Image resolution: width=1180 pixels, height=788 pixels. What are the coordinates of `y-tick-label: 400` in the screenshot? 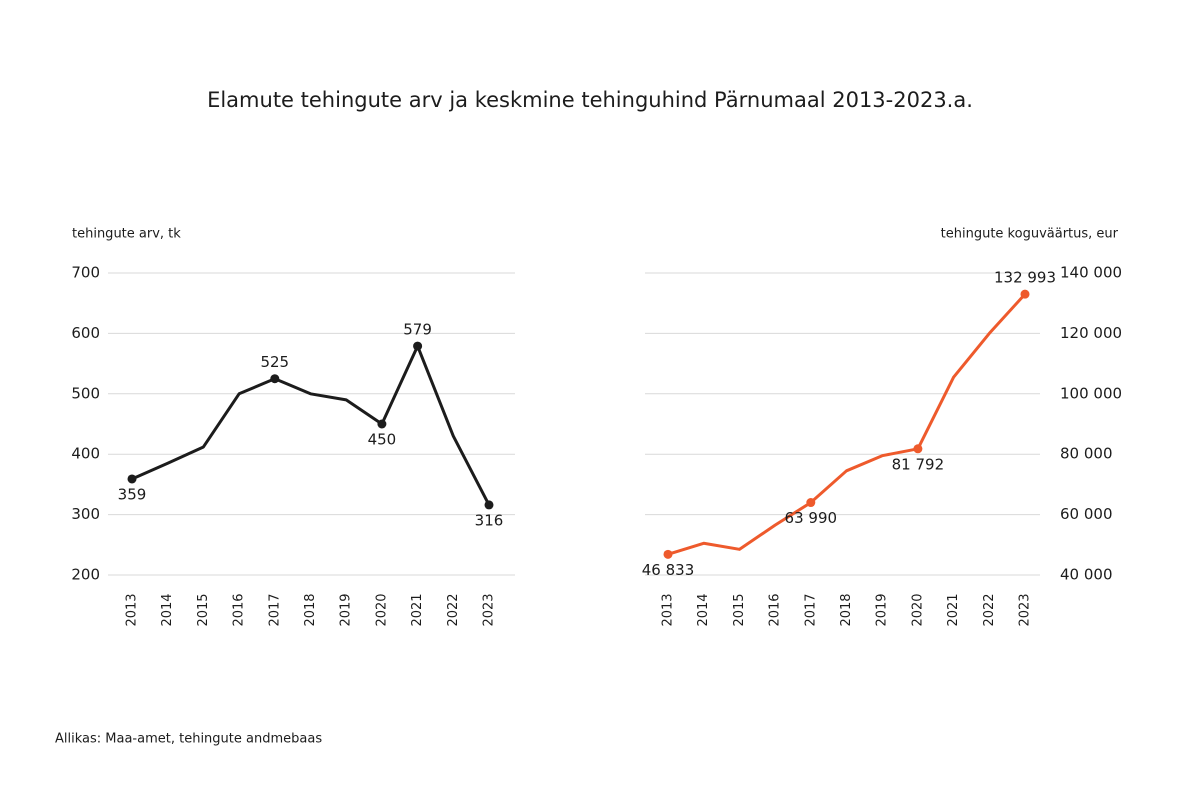 It's located at (85, 454).